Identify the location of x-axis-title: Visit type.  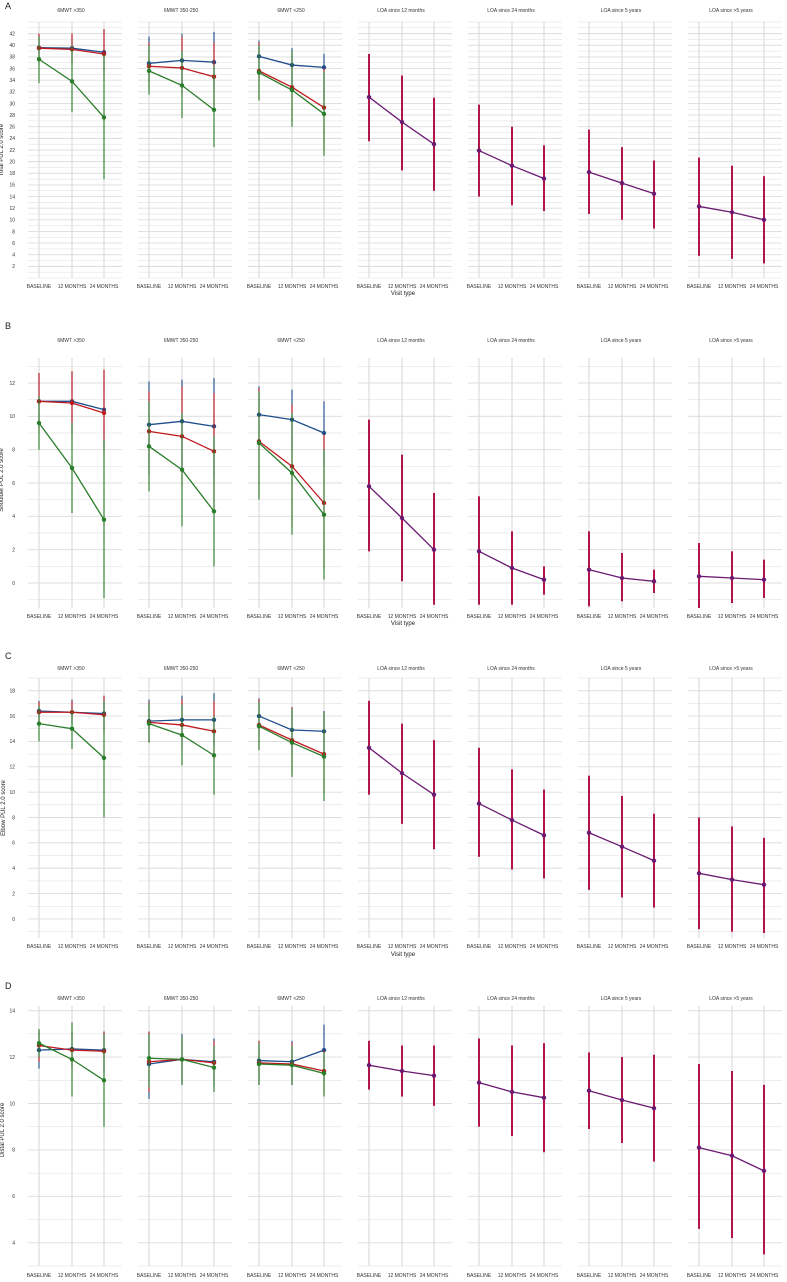
(403, 955).